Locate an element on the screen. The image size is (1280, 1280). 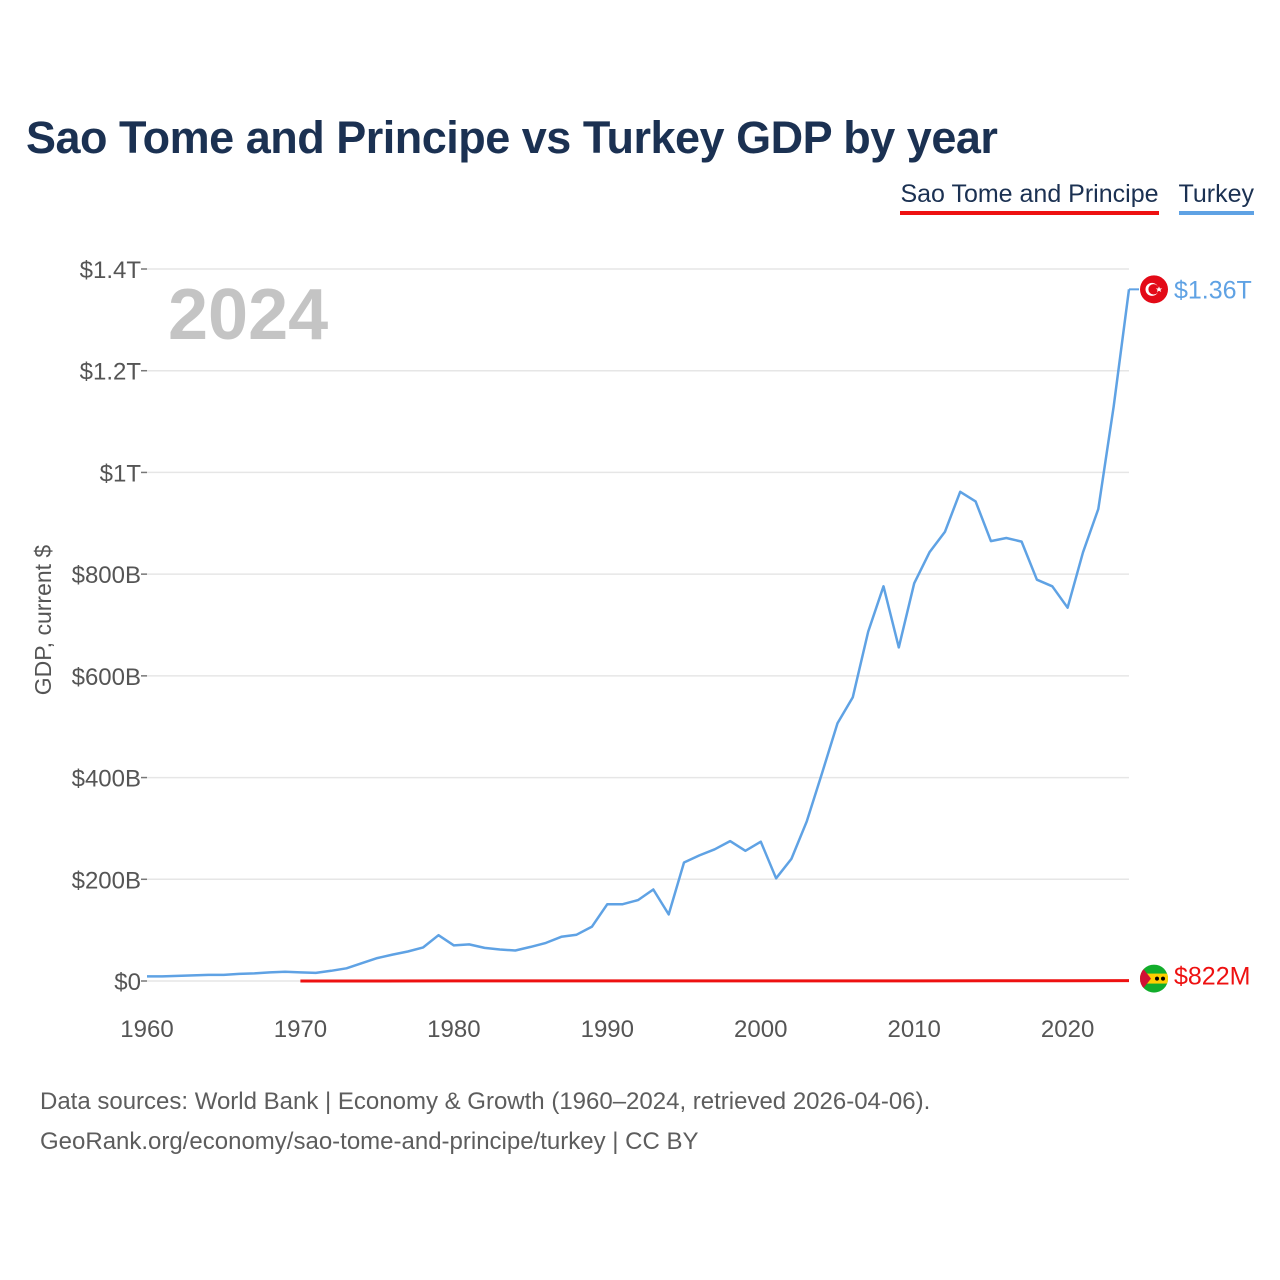
y-axis-ticks: $0 $200B $400B $600B $800B $1T $1.2T $1.4T is located at coordinates (109, 626).